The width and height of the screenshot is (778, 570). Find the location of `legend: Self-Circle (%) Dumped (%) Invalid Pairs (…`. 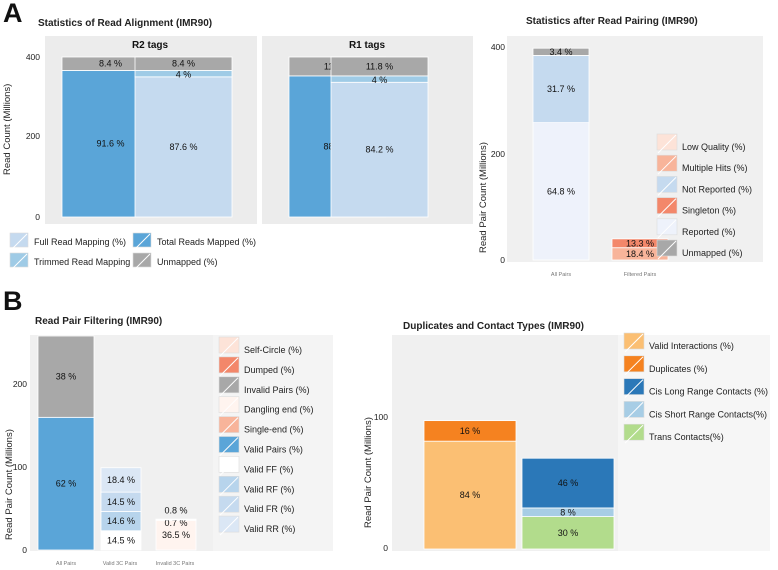

legend: Self-Circle (%) Dumped (%) Invalid Pairs (… is located at coordinates (266, 436).